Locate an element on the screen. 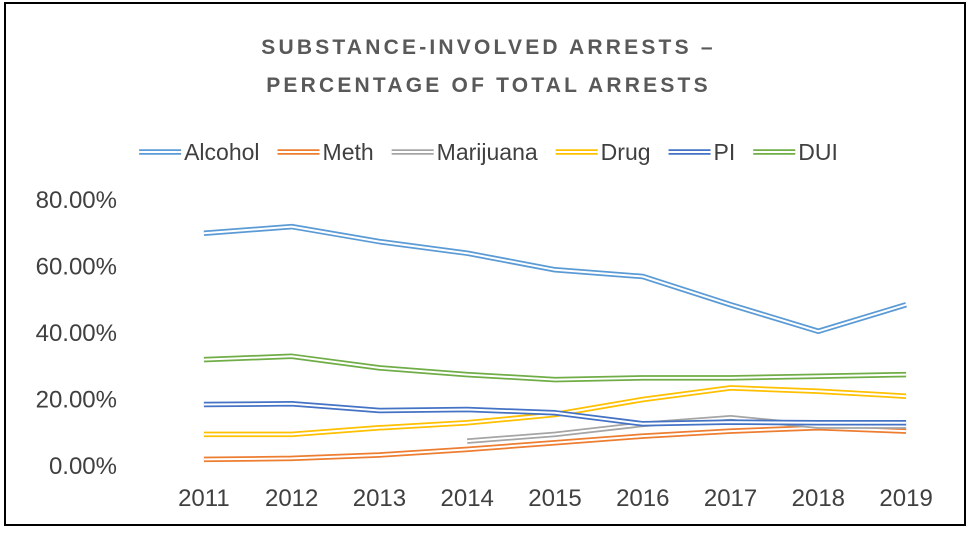 This screenshot has width=977, height=533. series-line-core-dui is located at coordinates (555, 368).